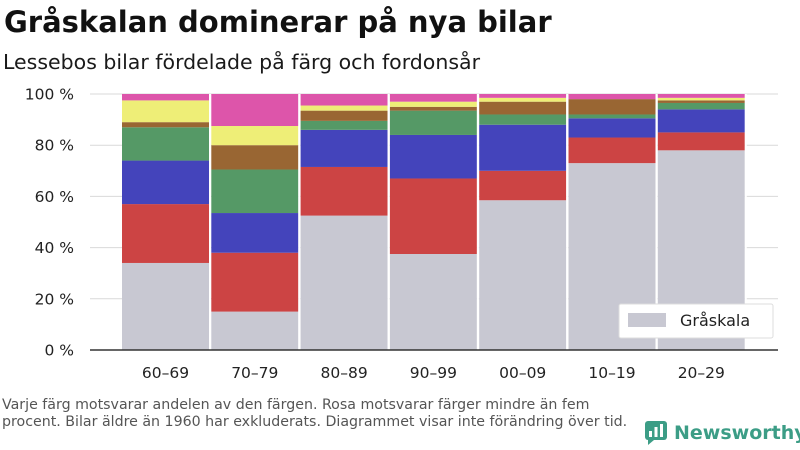 This screenshot has height=450, width=800. I want to click on legend-box, so click(696, 321).